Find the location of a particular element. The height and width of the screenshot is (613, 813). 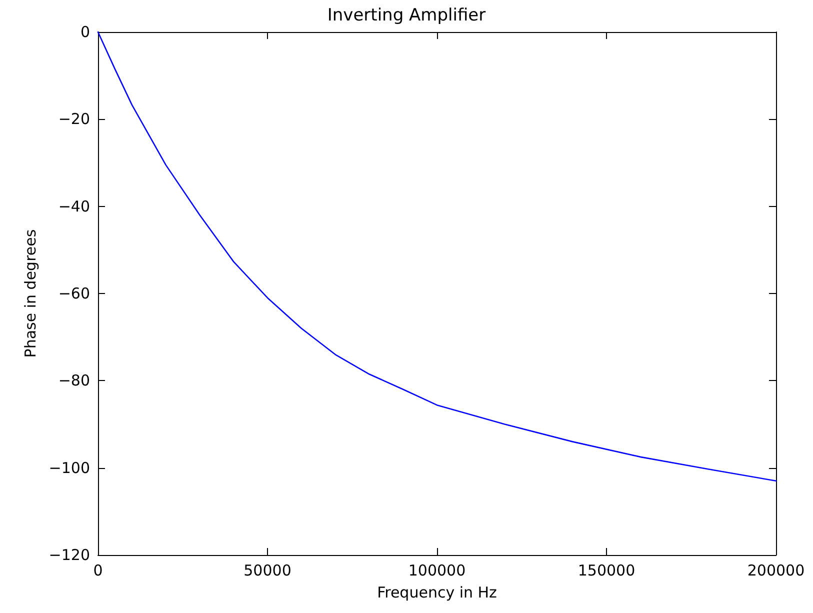

x-tick-label: 150000 is located at coordinates (607, 571).